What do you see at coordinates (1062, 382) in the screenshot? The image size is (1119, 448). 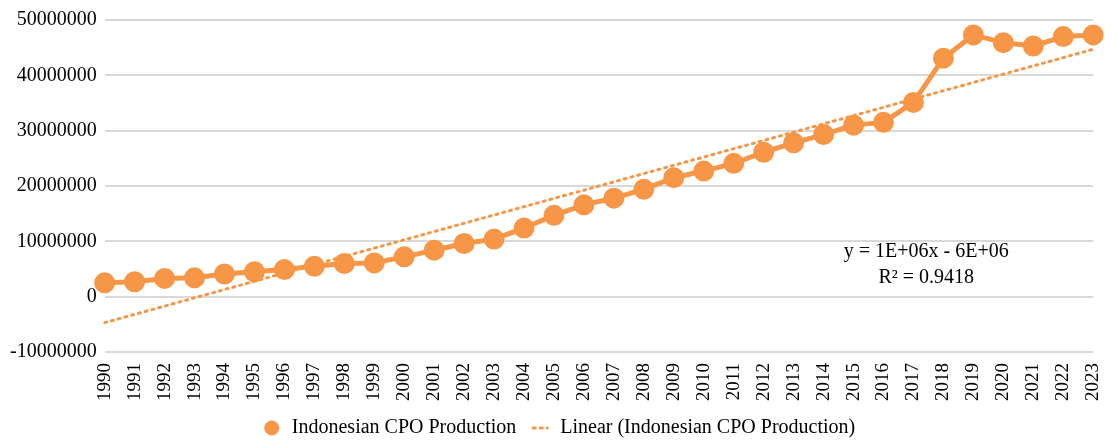 I see `x-tick-label: 2022` at bounding box center [1062, 382].